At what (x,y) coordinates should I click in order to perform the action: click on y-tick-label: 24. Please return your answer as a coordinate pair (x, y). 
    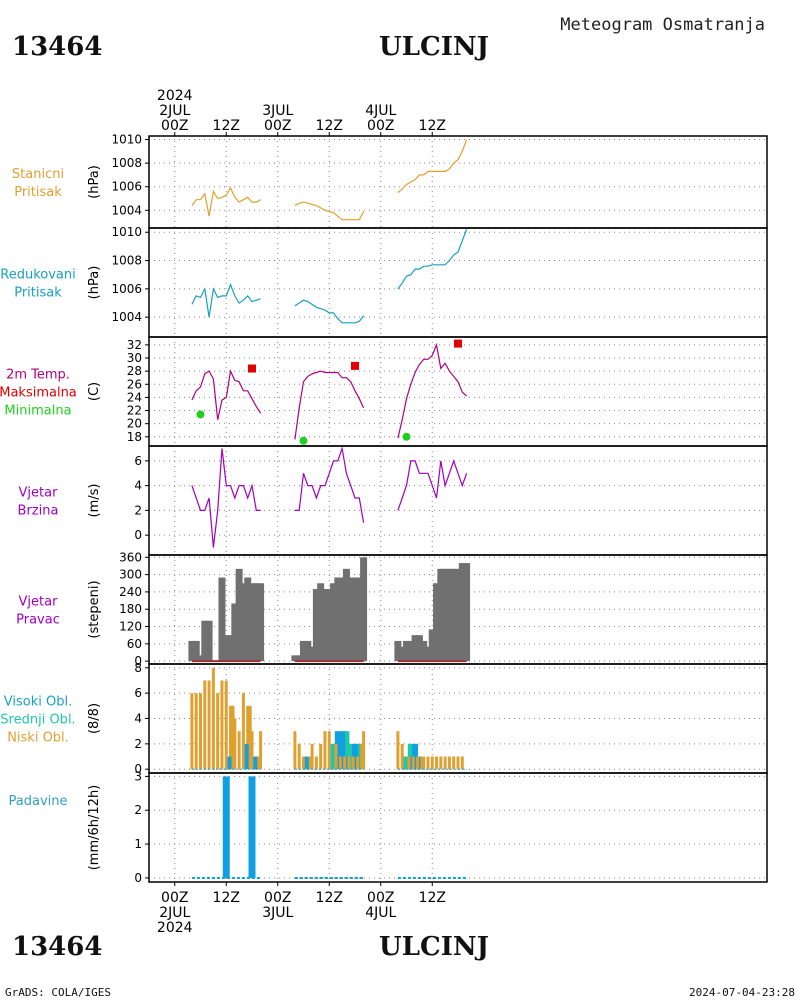
    Looking at the image, I should click on (134, 397).